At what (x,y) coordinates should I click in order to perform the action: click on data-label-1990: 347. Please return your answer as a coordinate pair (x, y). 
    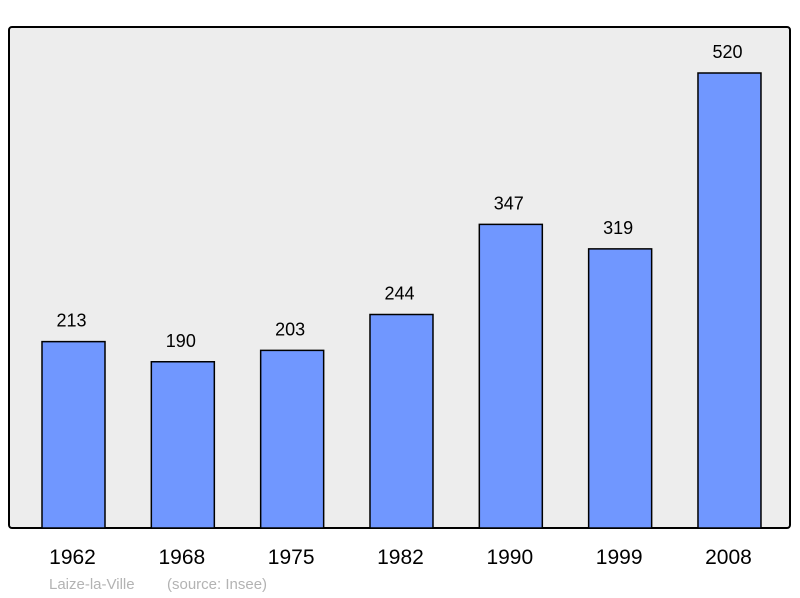
    Looking at the image, I should click on (509, 203).